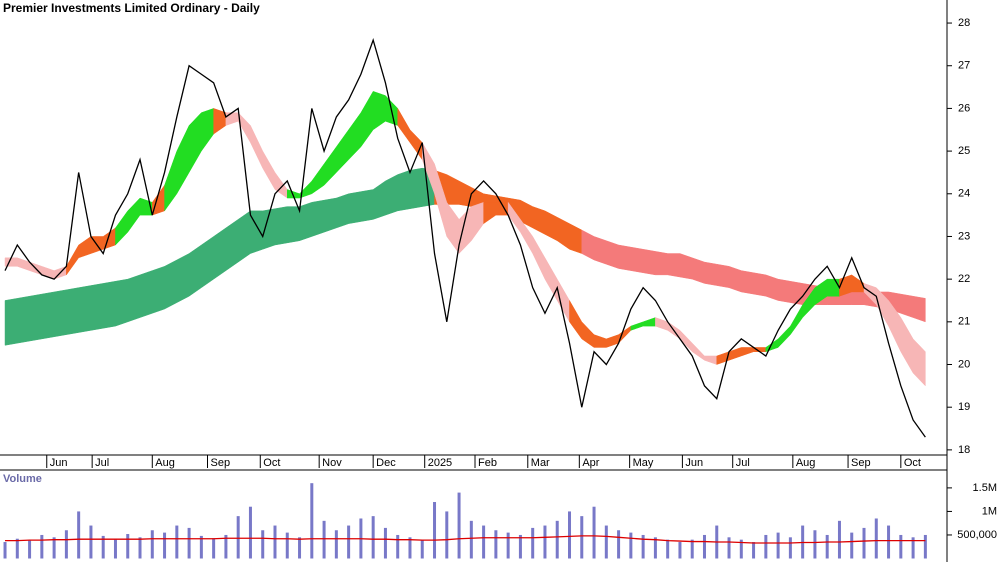 Image resolution: width=1000 pixels, height=562 pixels. I want to click on y-tick-label: 1M, so click(989, 511).